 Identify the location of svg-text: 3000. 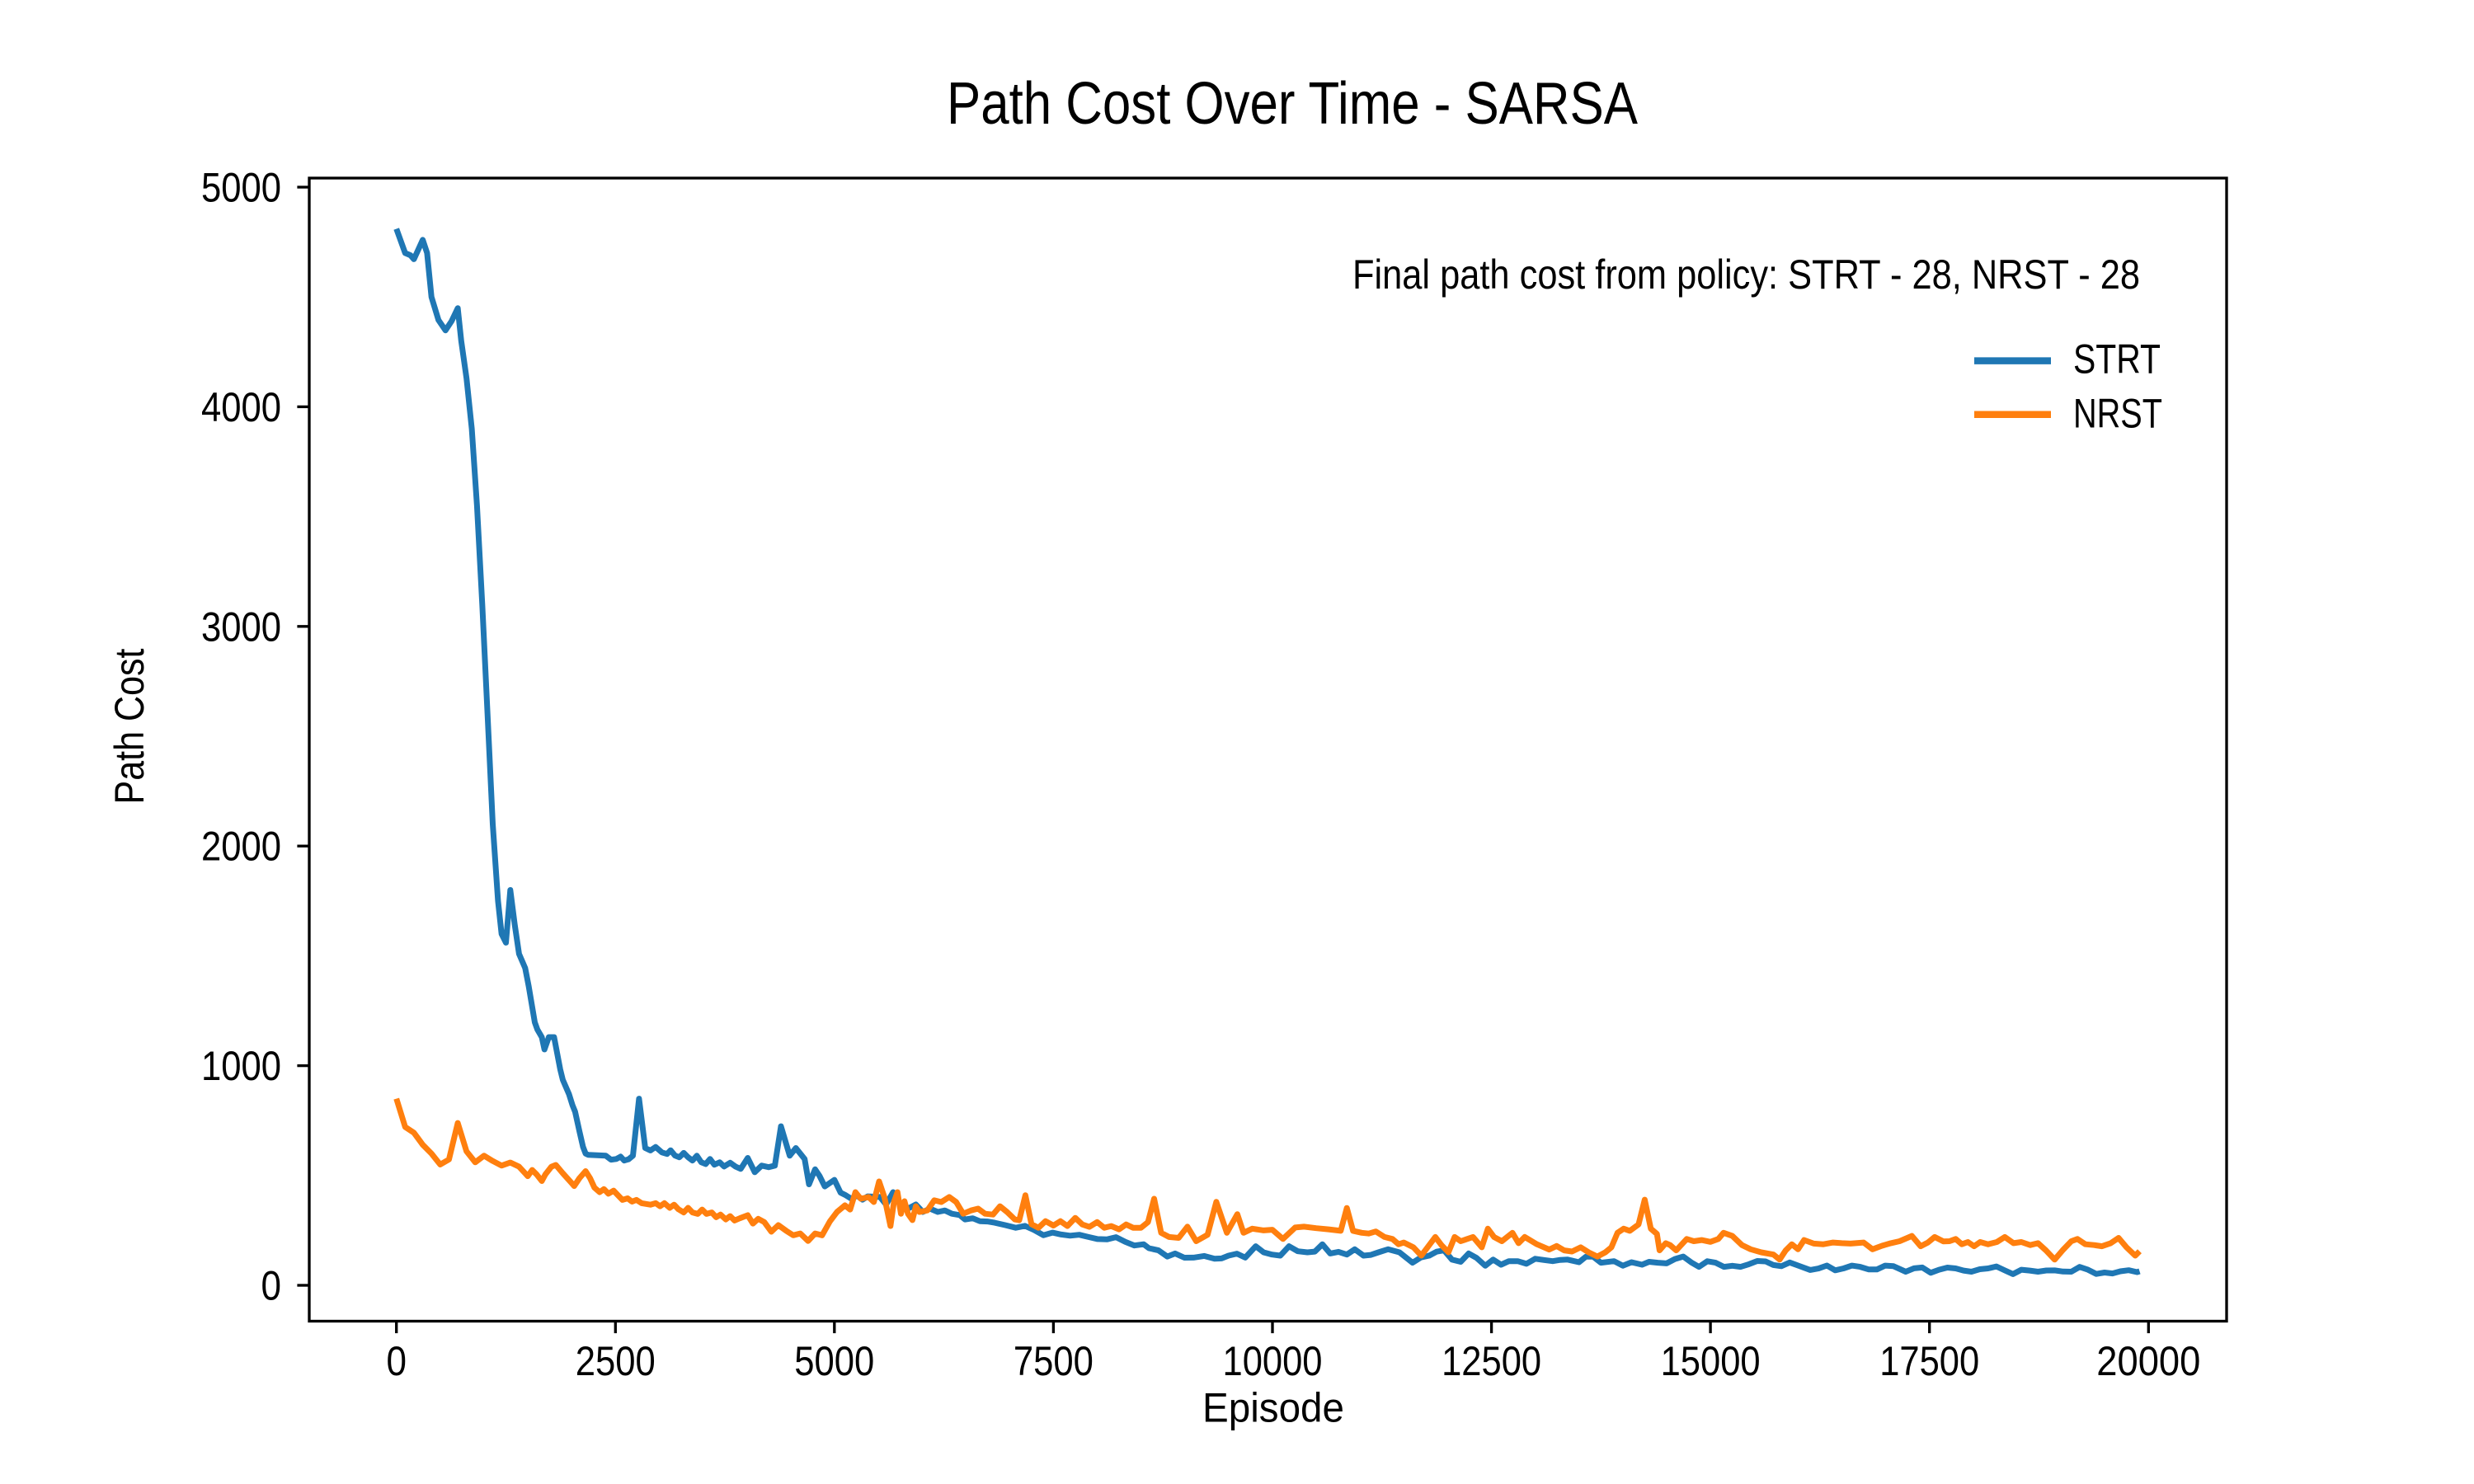
(241, 626).